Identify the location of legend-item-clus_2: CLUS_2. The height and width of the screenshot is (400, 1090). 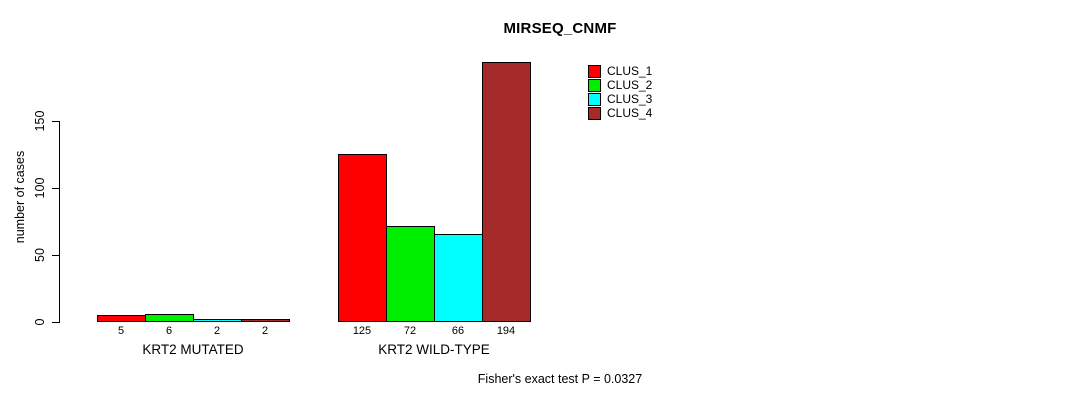
(620, 85).